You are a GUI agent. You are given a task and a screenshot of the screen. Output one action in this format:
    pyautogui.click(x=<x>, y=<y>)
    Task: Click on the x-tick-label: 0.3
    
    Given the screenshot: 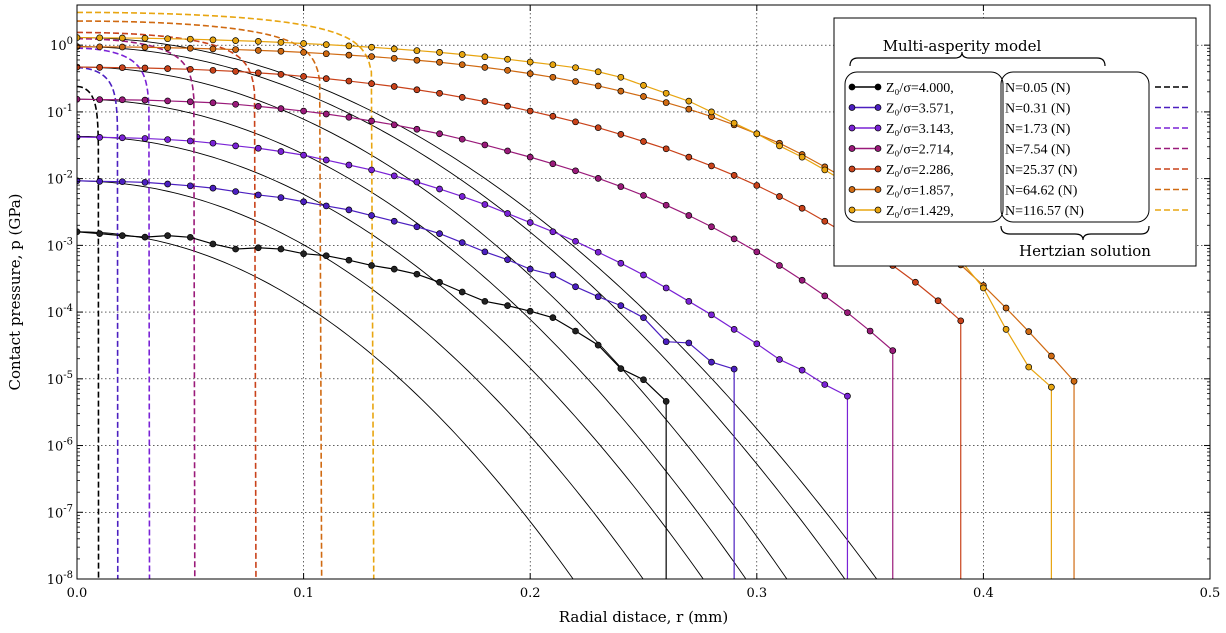 What is the action you would take?
    pyautogui.click(x=756, y=593)
    